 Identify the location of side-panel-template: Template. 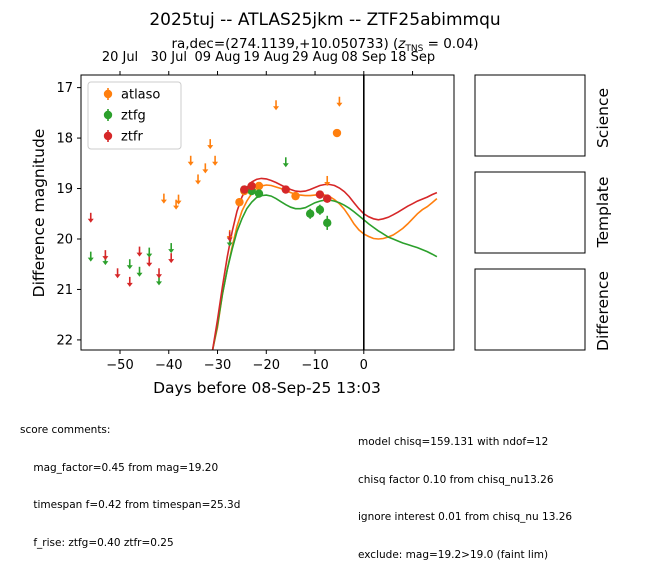
(543, 212).